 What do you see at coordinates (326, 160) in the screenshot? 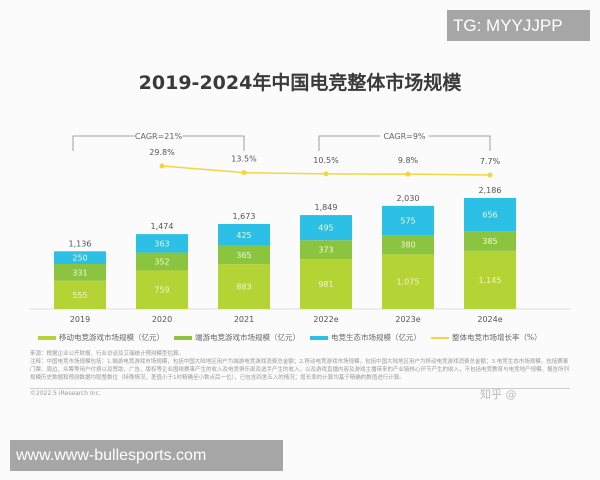
I see `growth-label: 10.5%` at bounding box center [326, 160].